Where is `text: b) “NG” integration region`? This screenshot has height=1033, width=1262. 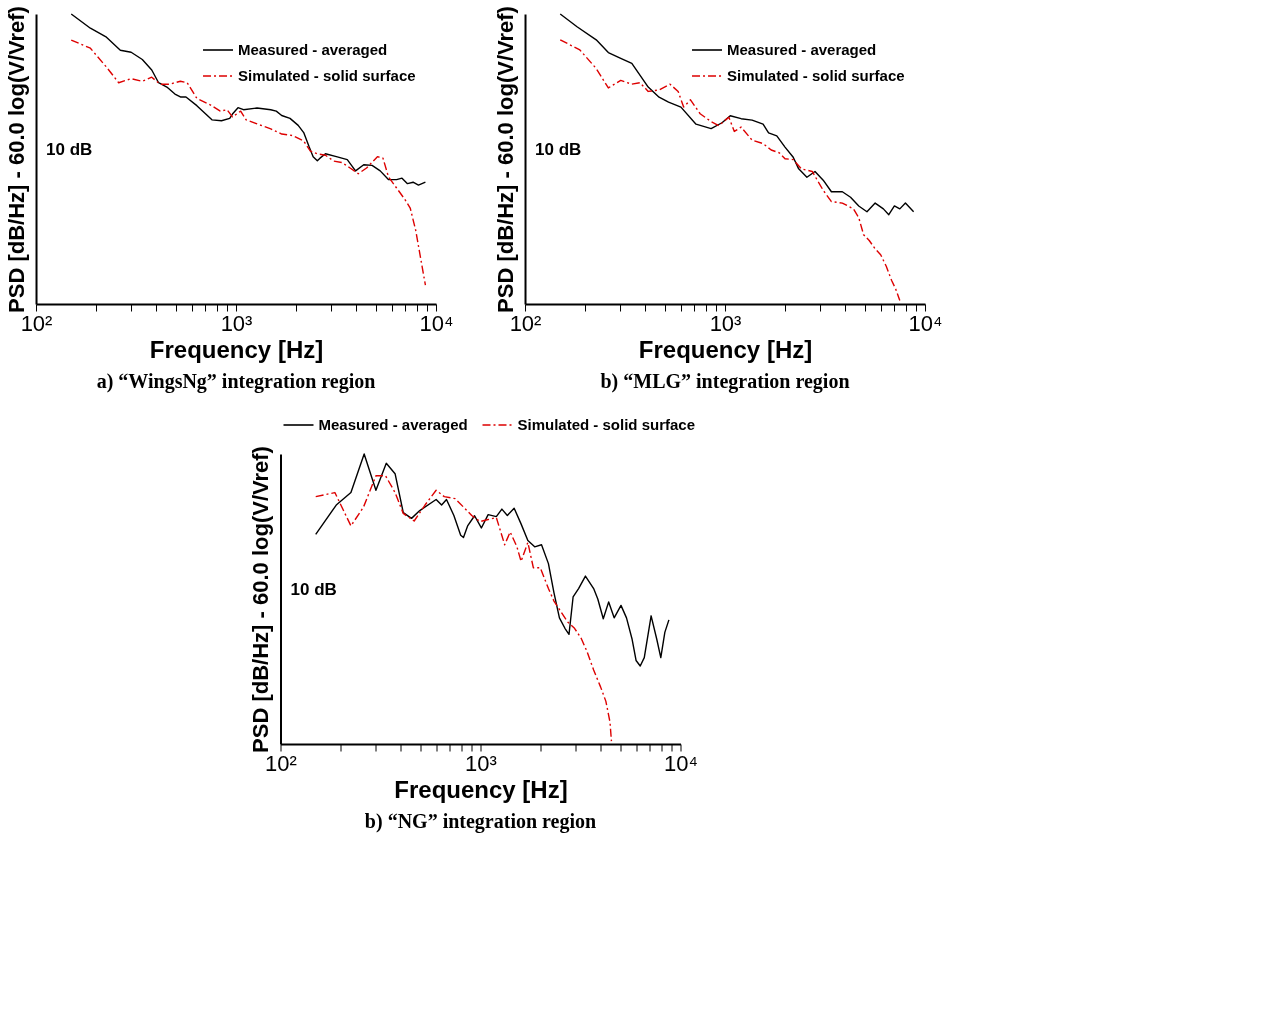 text: b) “NG” integration region is located at coordinates (480, 821).